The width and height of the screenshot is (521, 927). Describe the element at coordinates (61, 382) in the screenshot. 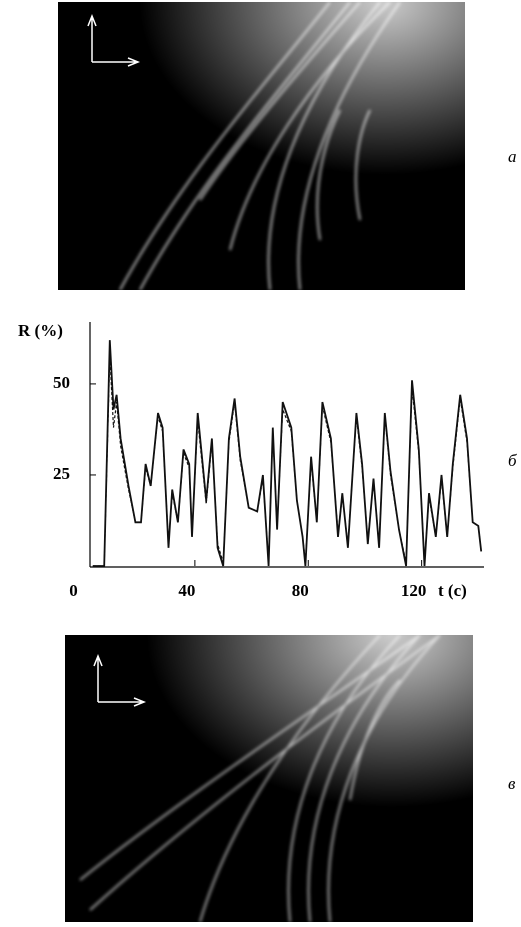

I see `y-tick-label: 50` at that location.